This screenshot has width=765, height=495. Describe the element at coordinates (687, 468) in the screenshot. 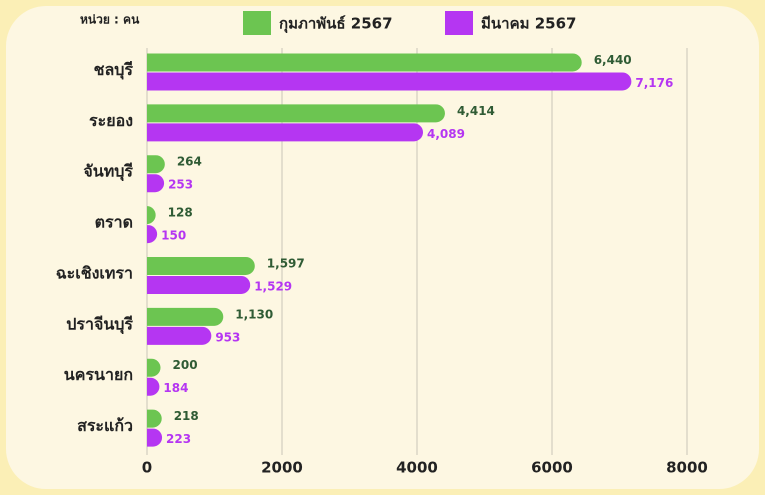

I see `x-tick-label: 8000` at that location.